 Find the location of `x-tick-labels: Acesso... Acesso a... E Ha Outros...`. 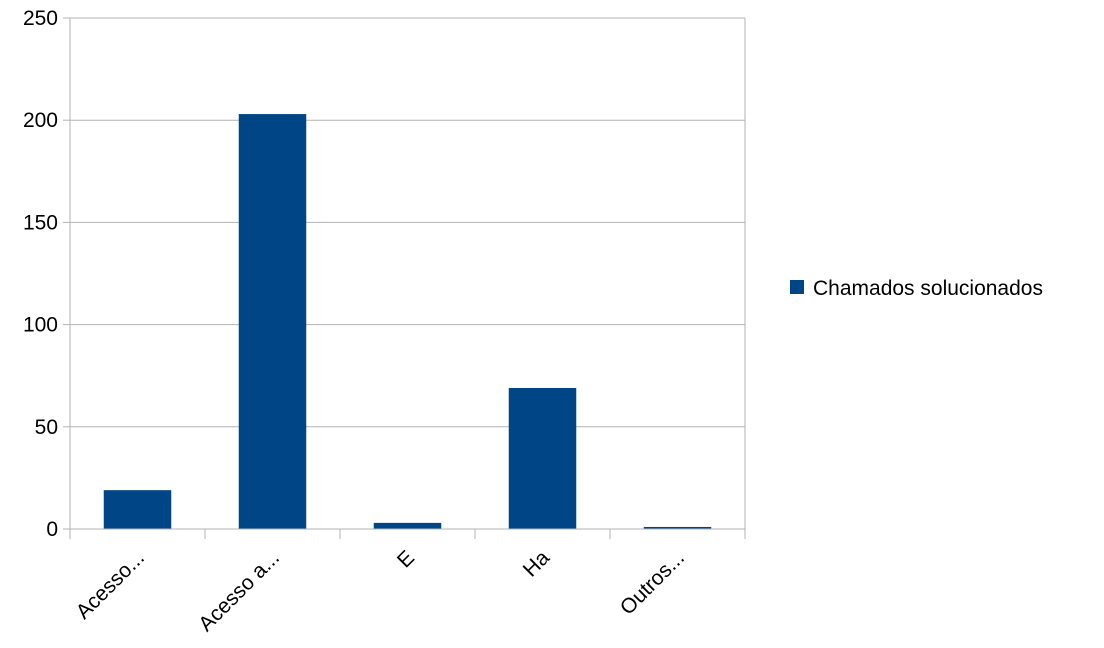

x-tick-labels: Acesso... Acesso a... E Ha Outros... is located at coordinates (380, 591).